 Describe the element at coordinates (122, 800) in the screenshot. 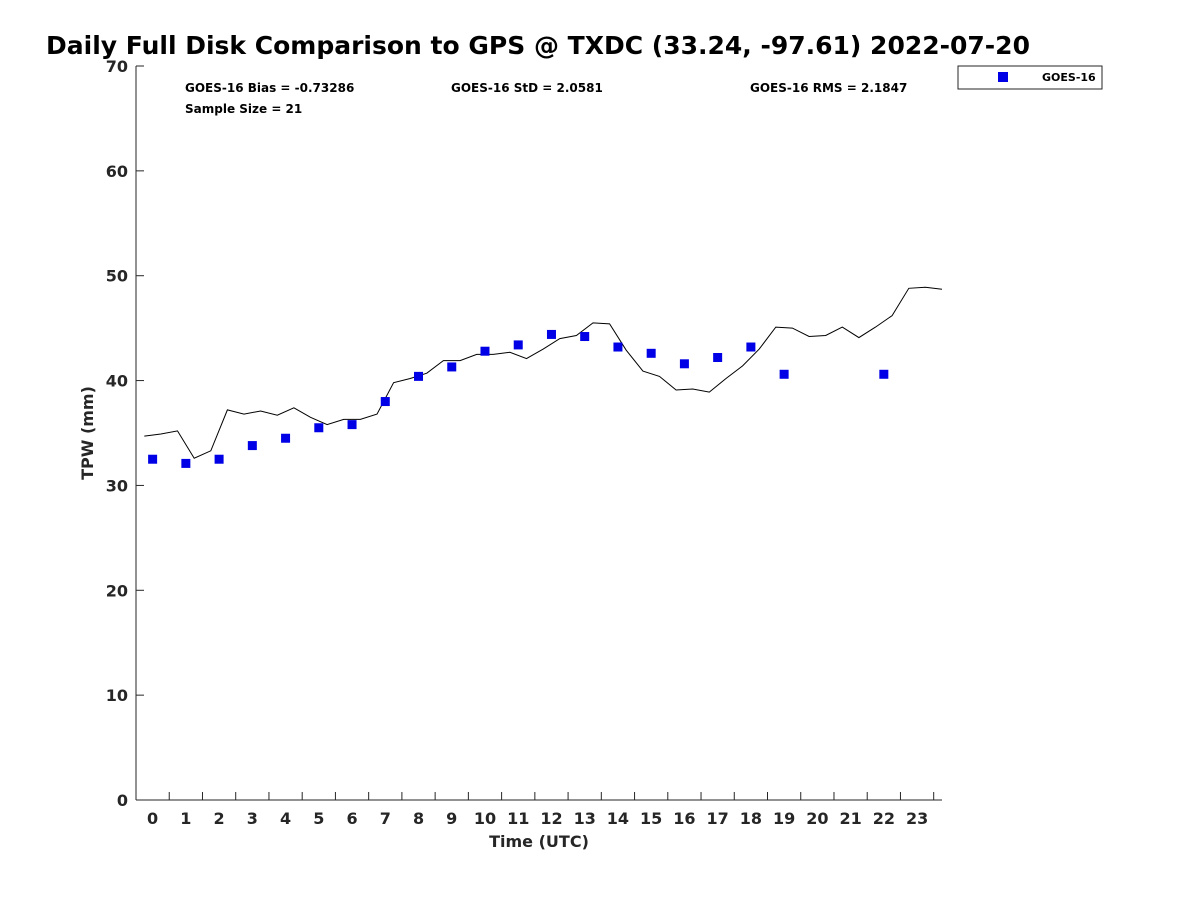

I see `y-tick-label: 0` at that location.